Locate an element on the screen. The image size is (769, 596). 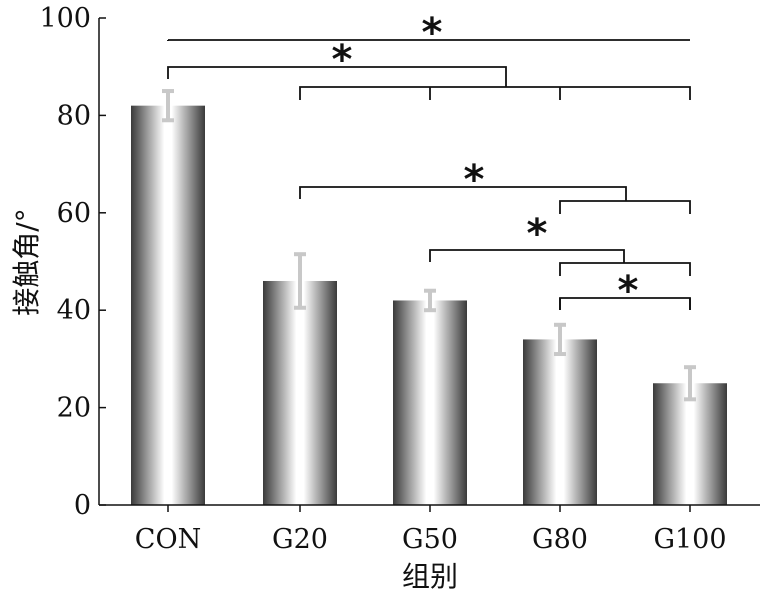
bar-g50 is located at coordinates (430, 402).